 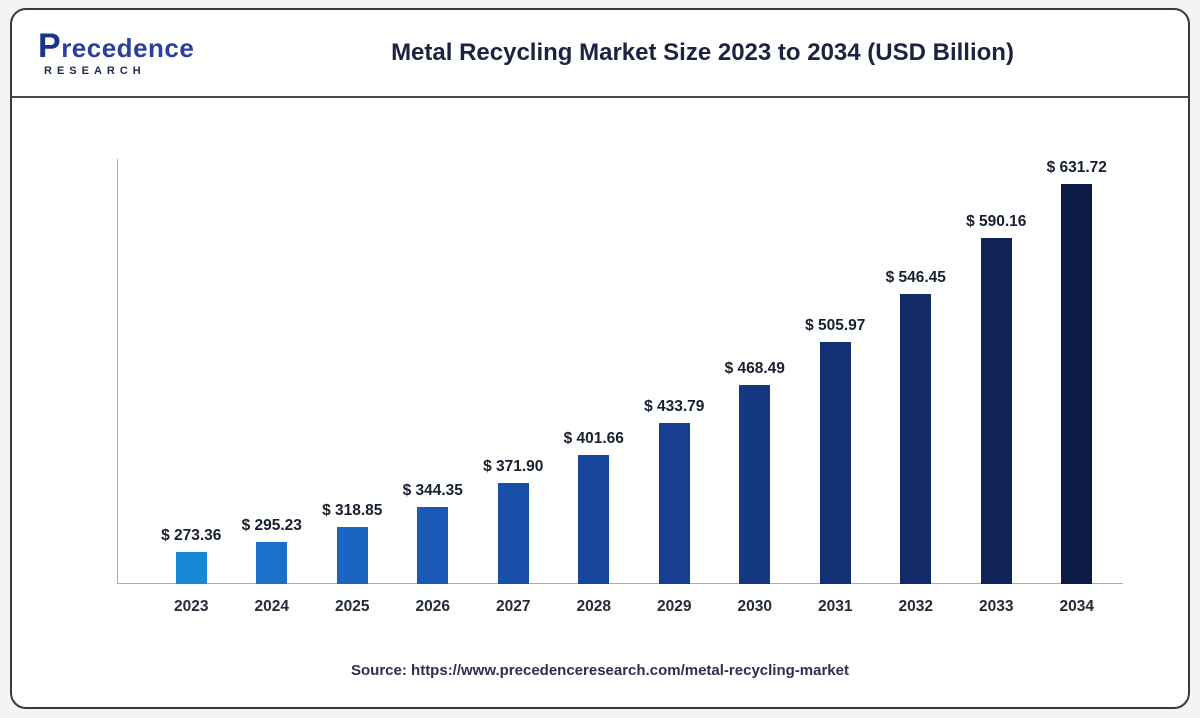 What do you see at coordinates (754, 368) in the screenshot?
I see `bar-value-label: $ 468.49` at bounding box center [754, 368].